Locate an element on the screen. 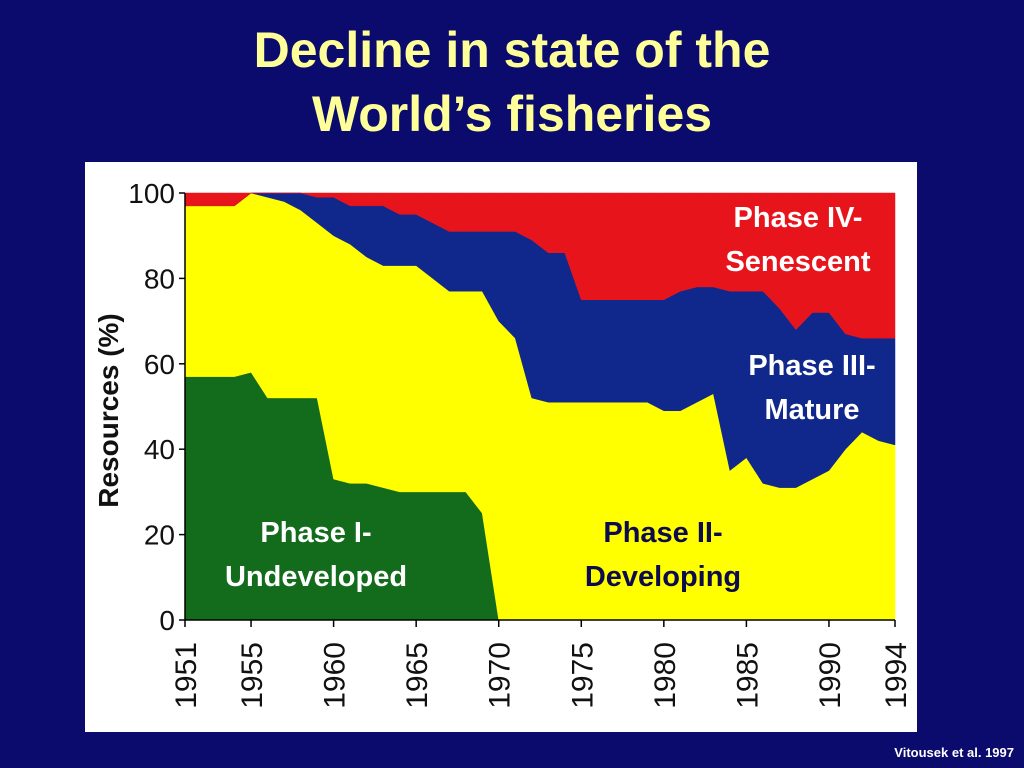  x-tick-label: 1990 is located at coordinates (830, 675).